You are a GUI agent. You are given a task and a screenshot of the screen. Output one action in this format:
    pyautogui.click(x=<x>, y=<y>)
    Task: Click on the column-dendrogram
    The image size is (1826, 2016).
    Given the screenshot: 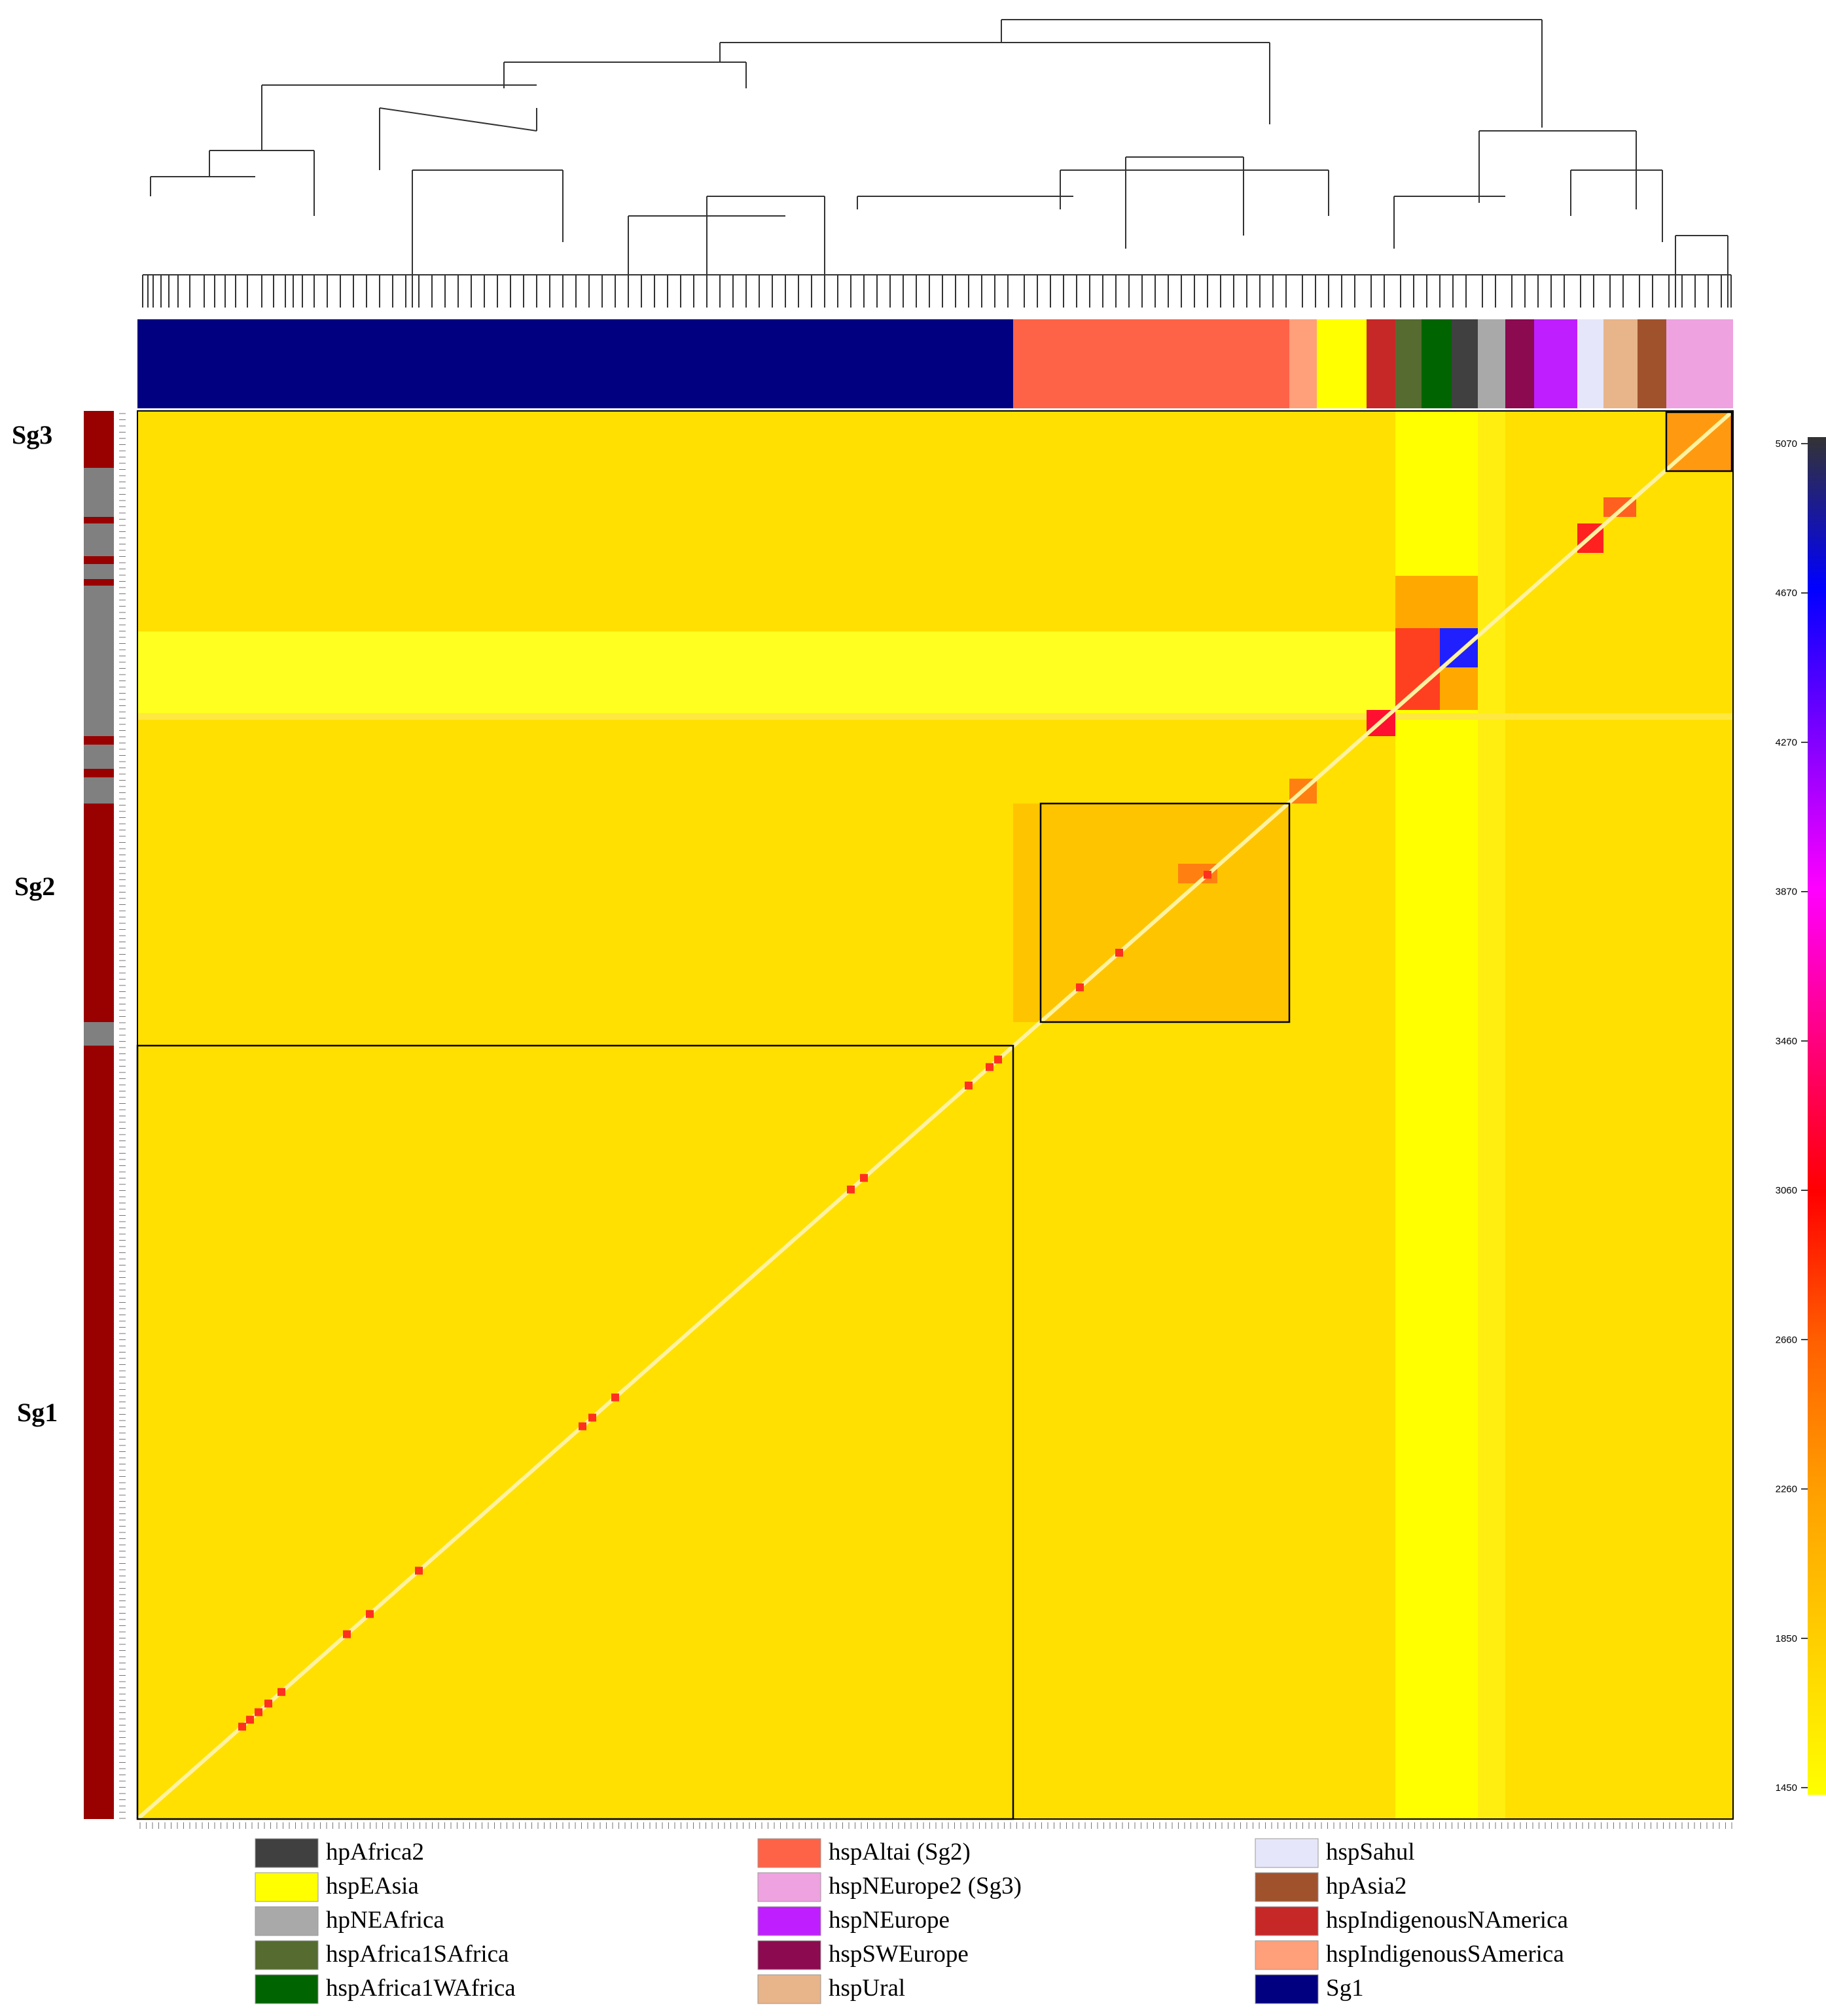 What is the action you would take?
    pyautogui.click(x=937, y=163)
    